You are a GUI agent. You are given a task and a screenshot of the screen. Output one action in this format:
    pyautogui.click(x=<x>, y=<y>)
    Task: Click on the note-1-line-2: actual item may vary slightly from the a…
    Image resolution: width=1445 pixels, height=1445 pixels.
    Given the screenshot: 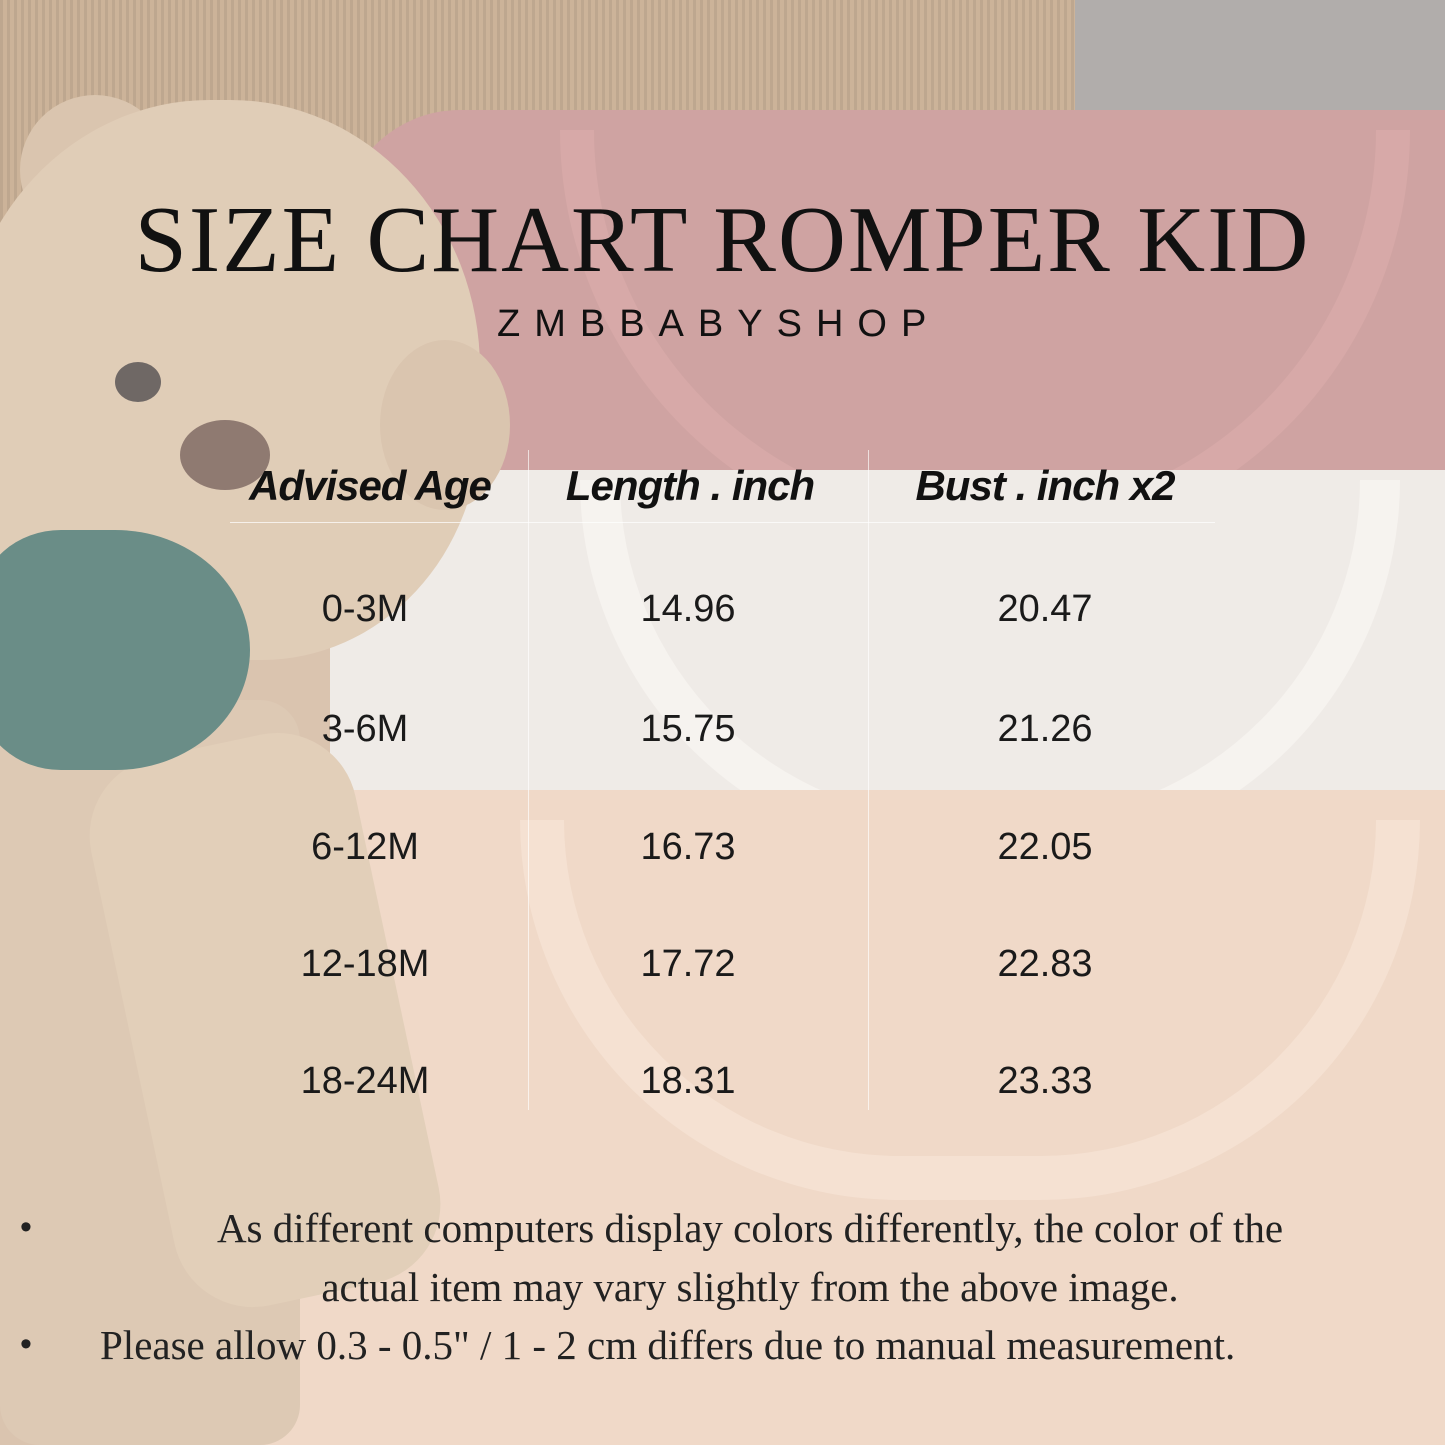 What is the action you would take?
    pyautogui.click(x=750, y=1287)
    